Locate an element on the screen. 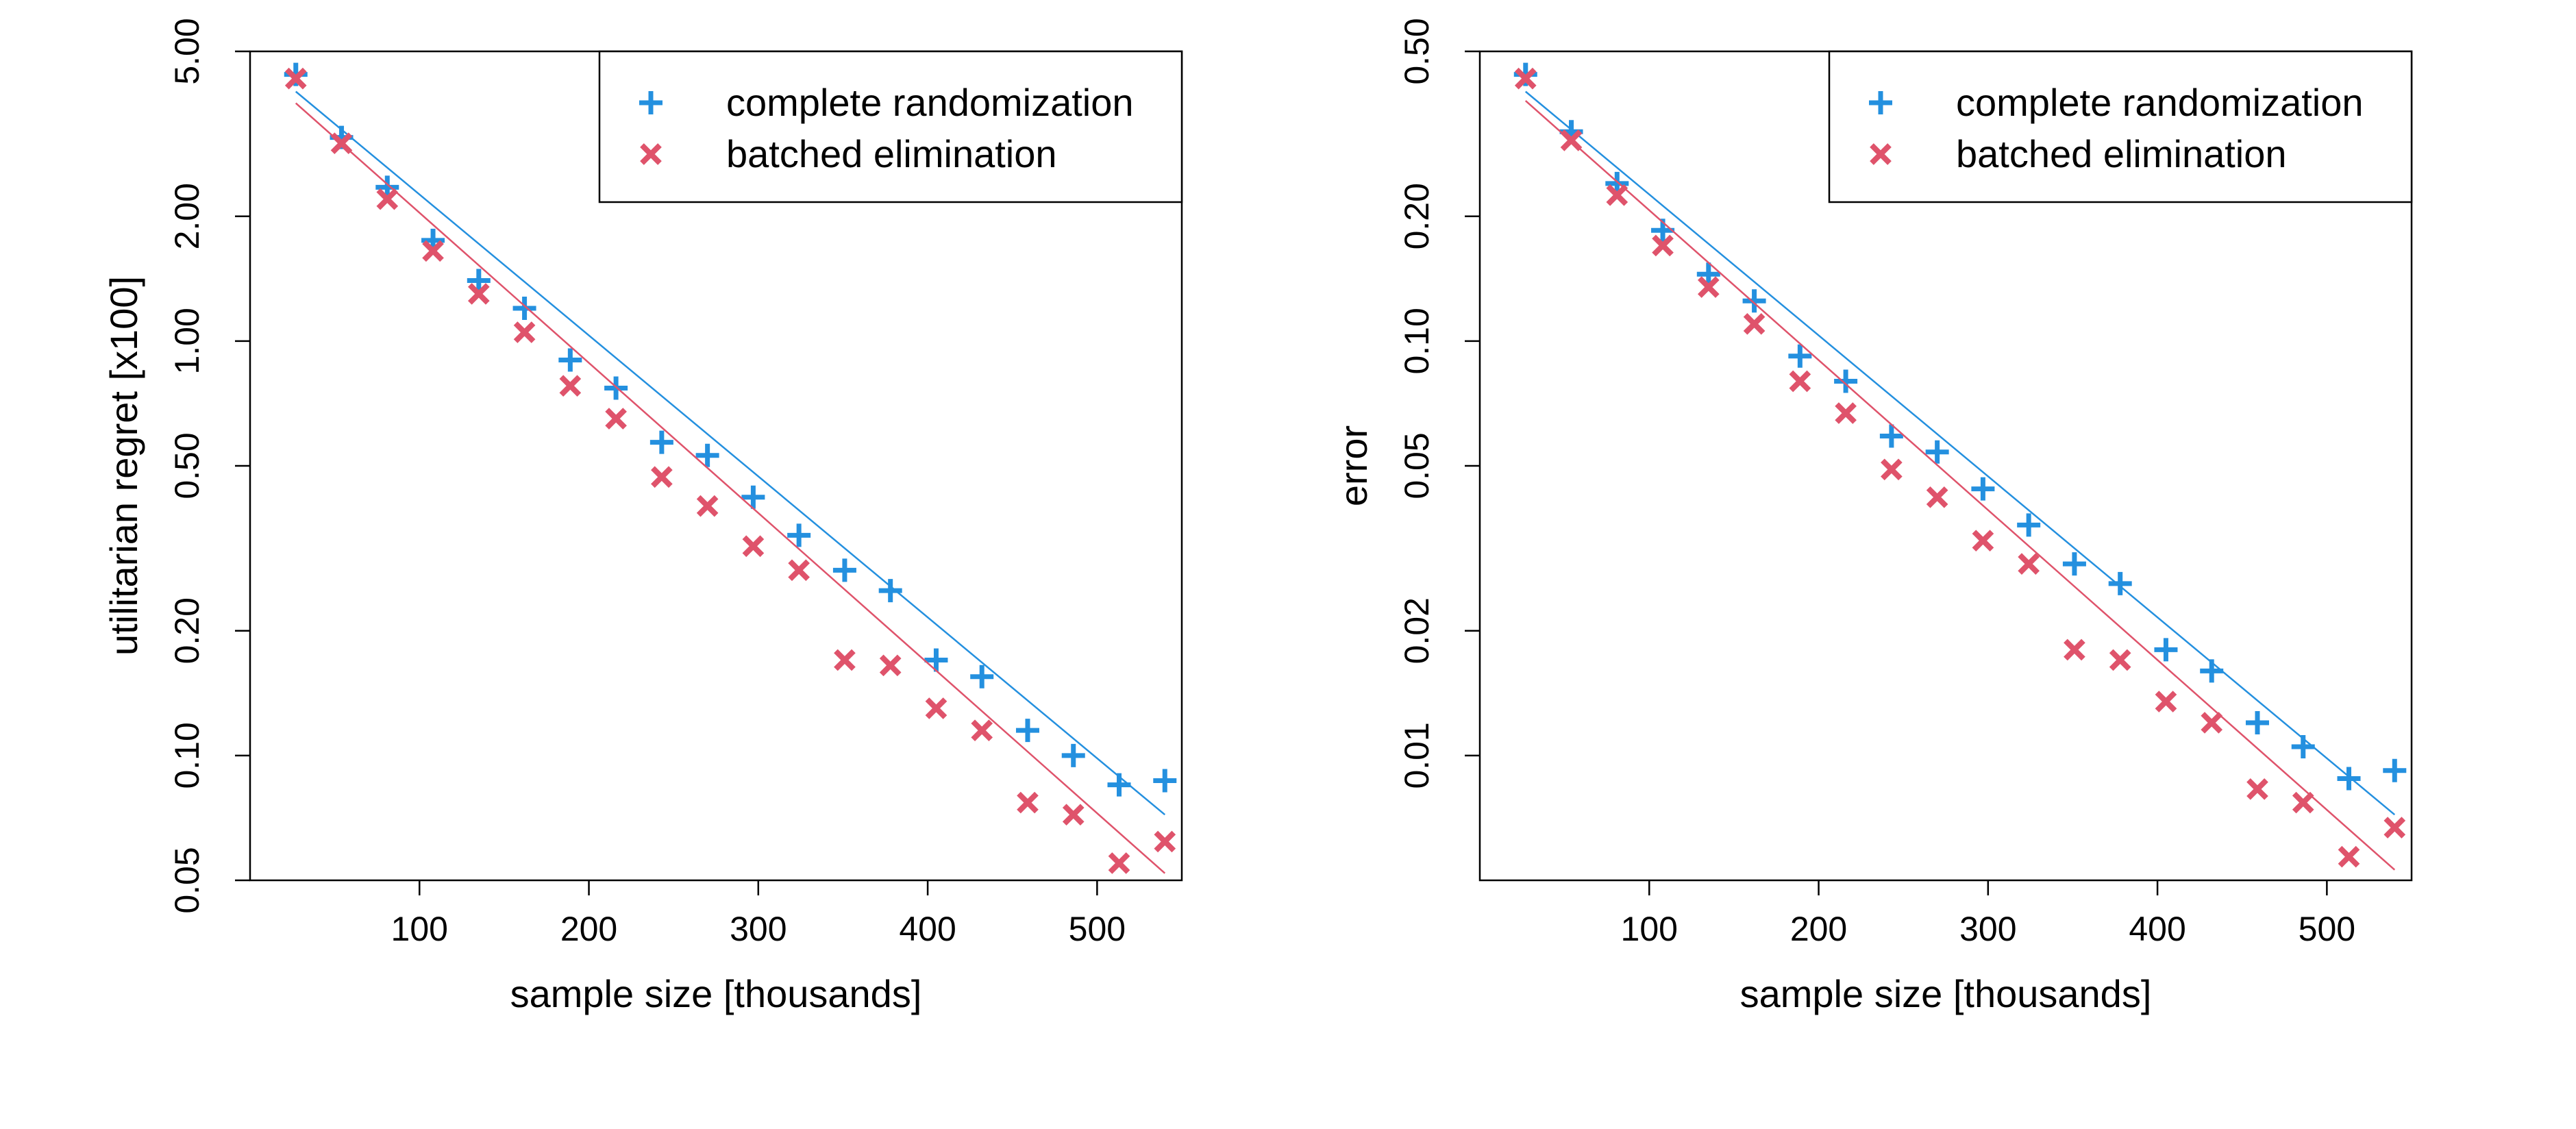 Image resolution: width=2576 pixels, height=1129 pixels. y-tick-label: 1.00 is located at coordinates (187, 341).